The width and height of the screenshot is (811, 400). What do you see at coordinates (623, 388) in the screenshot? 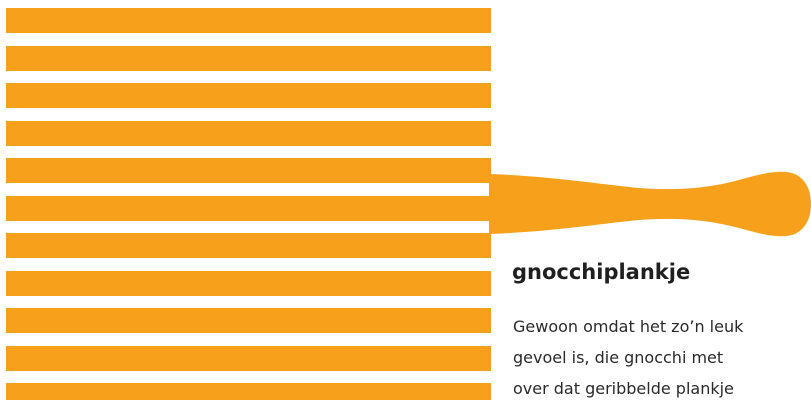
I see `description-line: over dat geribbelde plankje` at bounding box center [623, 388].